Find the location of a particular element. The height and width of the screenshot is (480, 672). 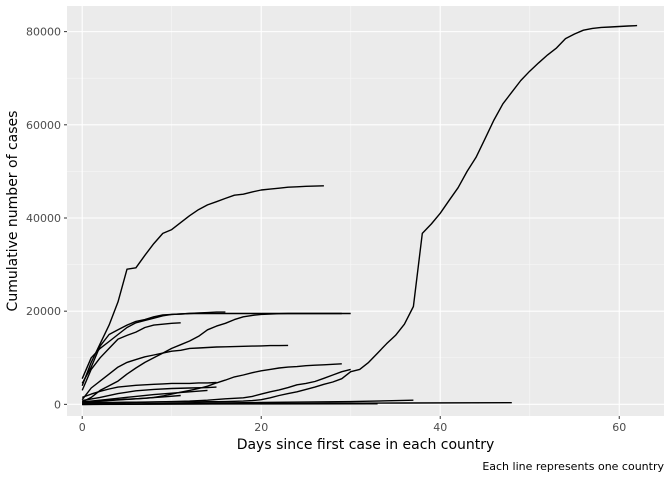

y-tick-label: 40000 is located at coordinates (43, 218).